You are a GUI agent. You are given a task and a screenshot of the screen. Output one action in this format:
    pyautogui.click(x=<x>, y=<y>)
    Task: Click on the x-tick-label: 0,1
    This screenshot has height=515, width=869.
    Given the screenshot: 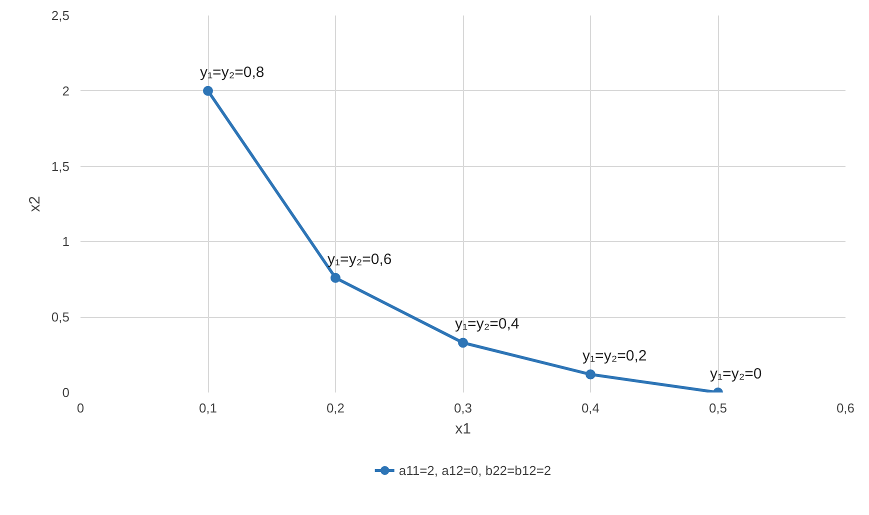 What is the action you would take?
    pyautogui.click(x=208, y=408)
    